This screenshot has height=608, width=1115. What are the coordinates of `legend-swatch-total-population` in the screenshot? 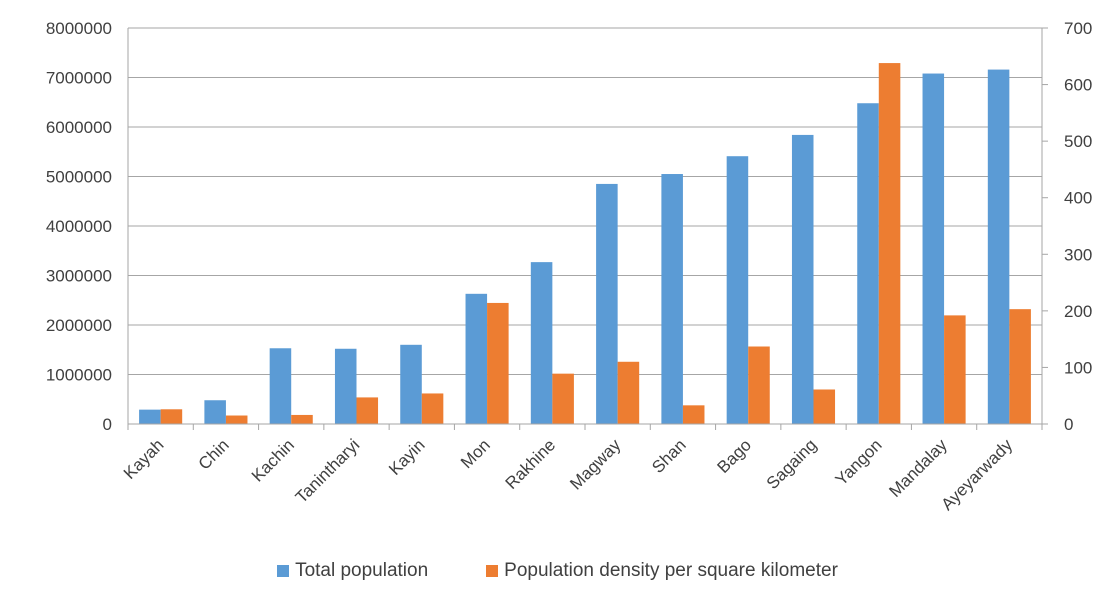 It's located at (283, 571).